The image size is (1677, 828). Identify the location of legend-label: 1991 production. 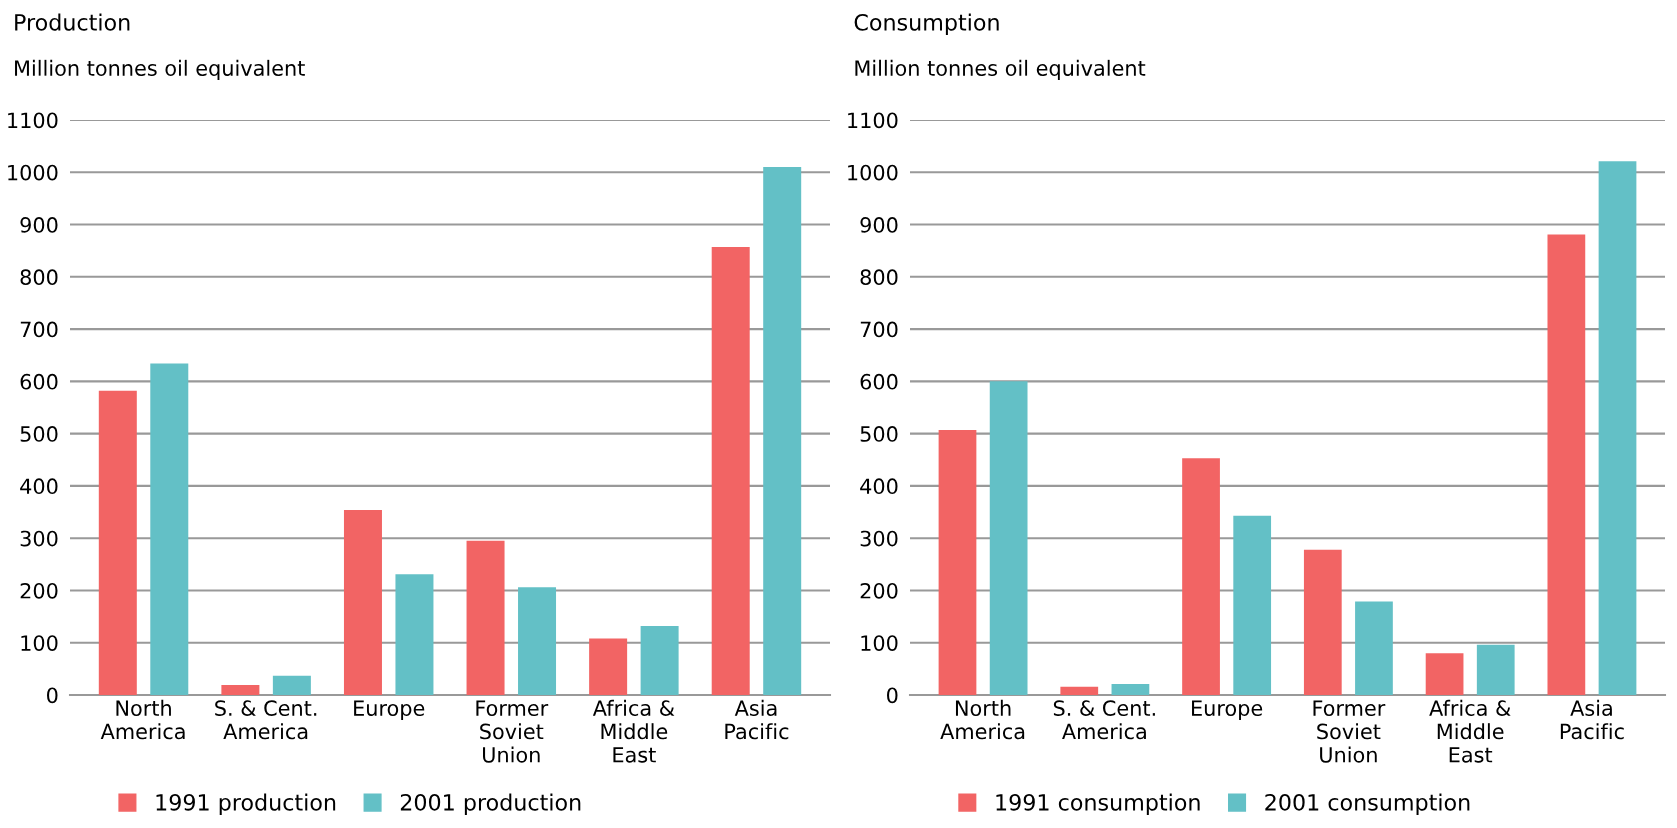
(246, 804).